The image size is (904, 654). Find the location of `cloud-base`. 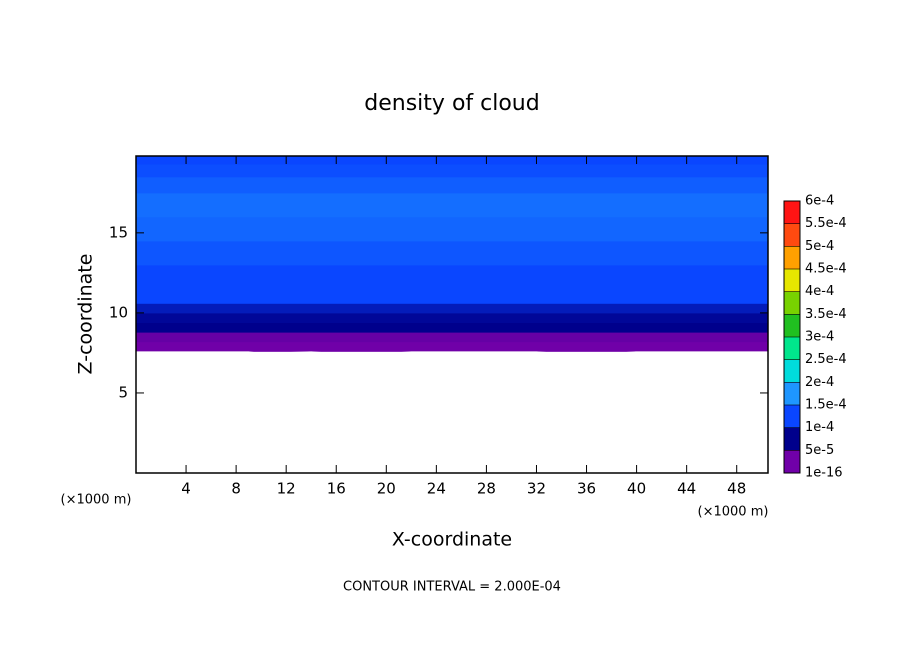

cloud-base is located at coordinates (452, 412).